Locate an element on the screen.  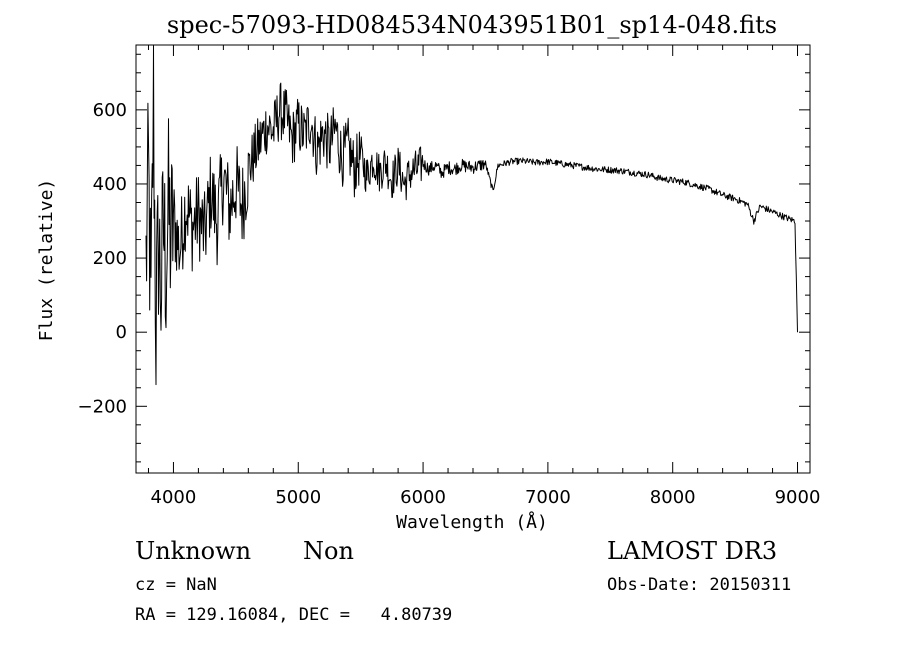
y-tick-label: −200 is located at coordinates (102, 406).